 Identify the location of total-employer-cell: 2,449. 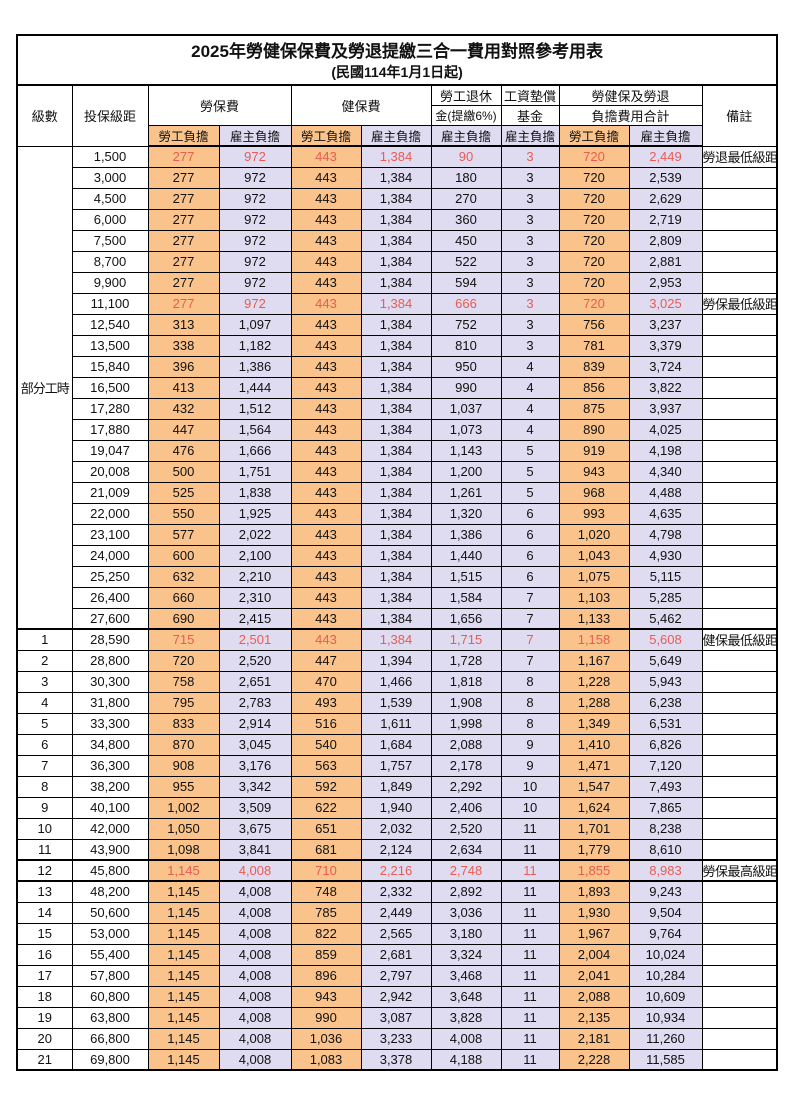
(665, 156).